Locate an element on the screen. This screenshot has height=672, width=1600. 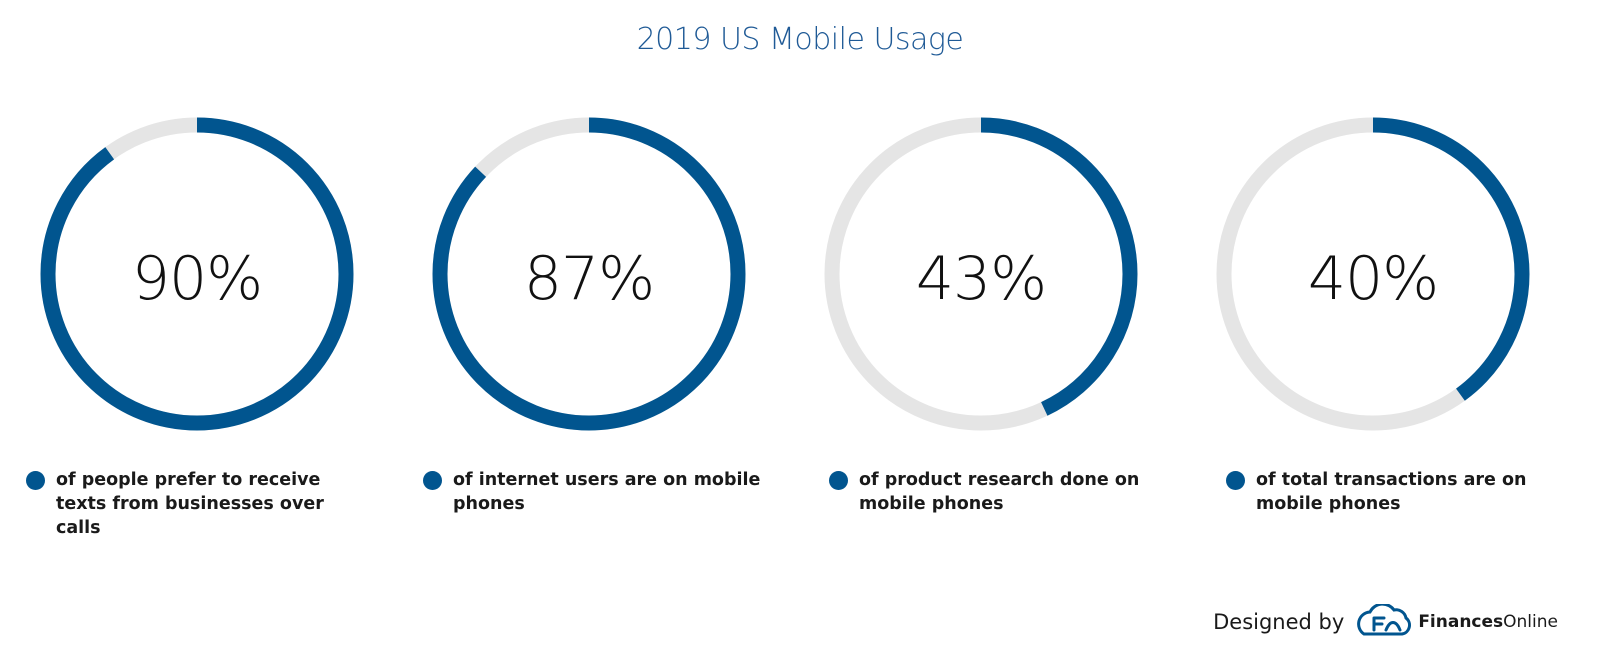
donut-chart-2: 87% is located at coordinates (589, 274).